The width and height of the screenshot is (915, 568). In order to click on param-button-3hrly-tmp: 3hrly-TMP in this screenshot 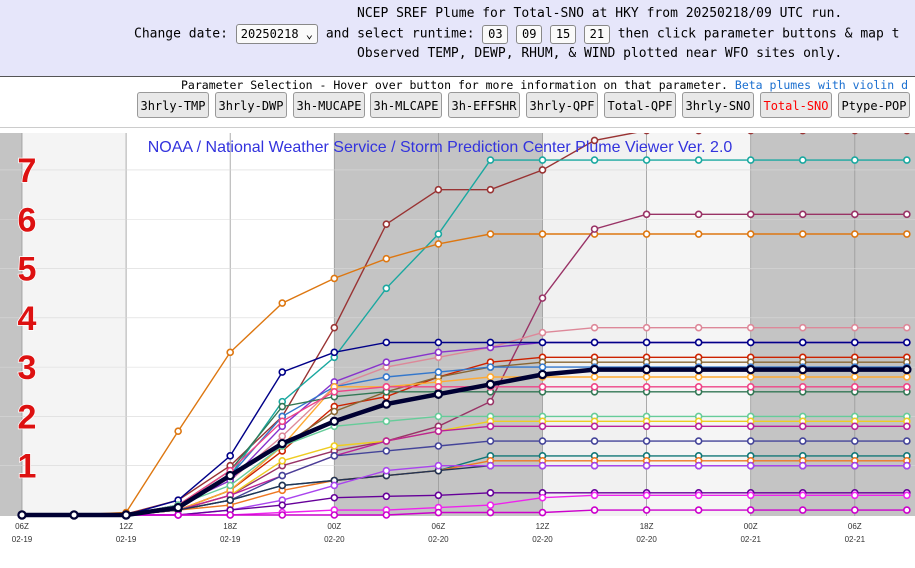, I will do `click(173, 105)`.